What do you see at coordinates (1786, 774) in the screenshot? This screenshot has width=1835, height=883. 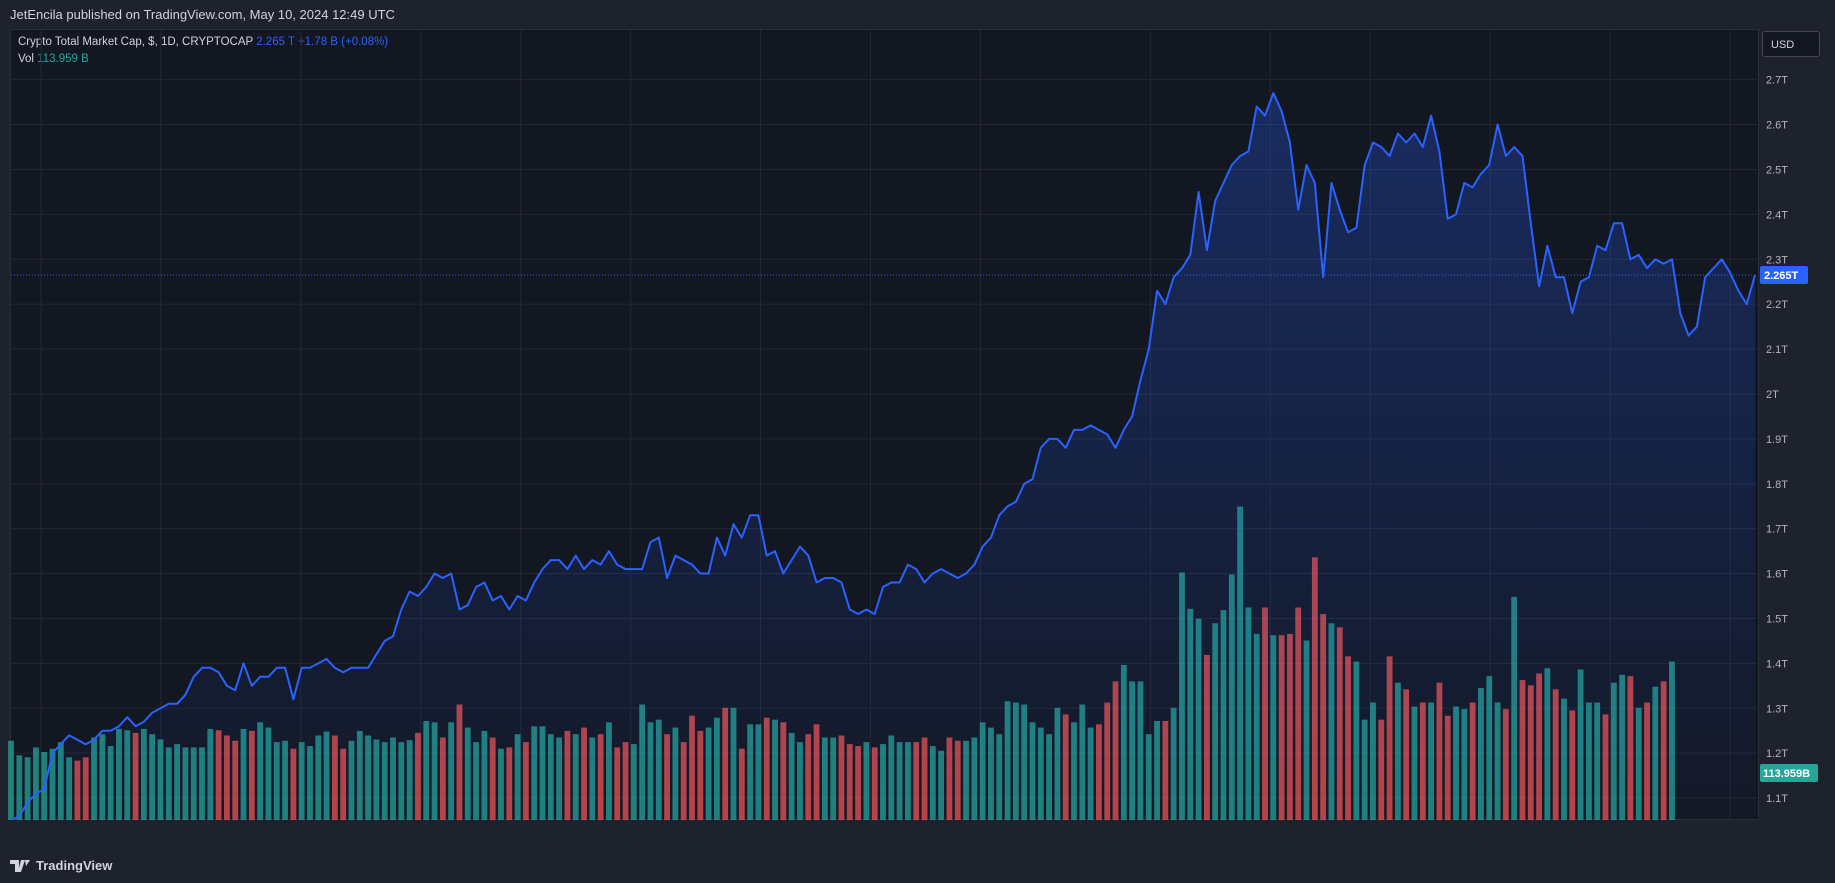 I see `last-volume-label: 113.959B` at bounding box center [1786, 774].